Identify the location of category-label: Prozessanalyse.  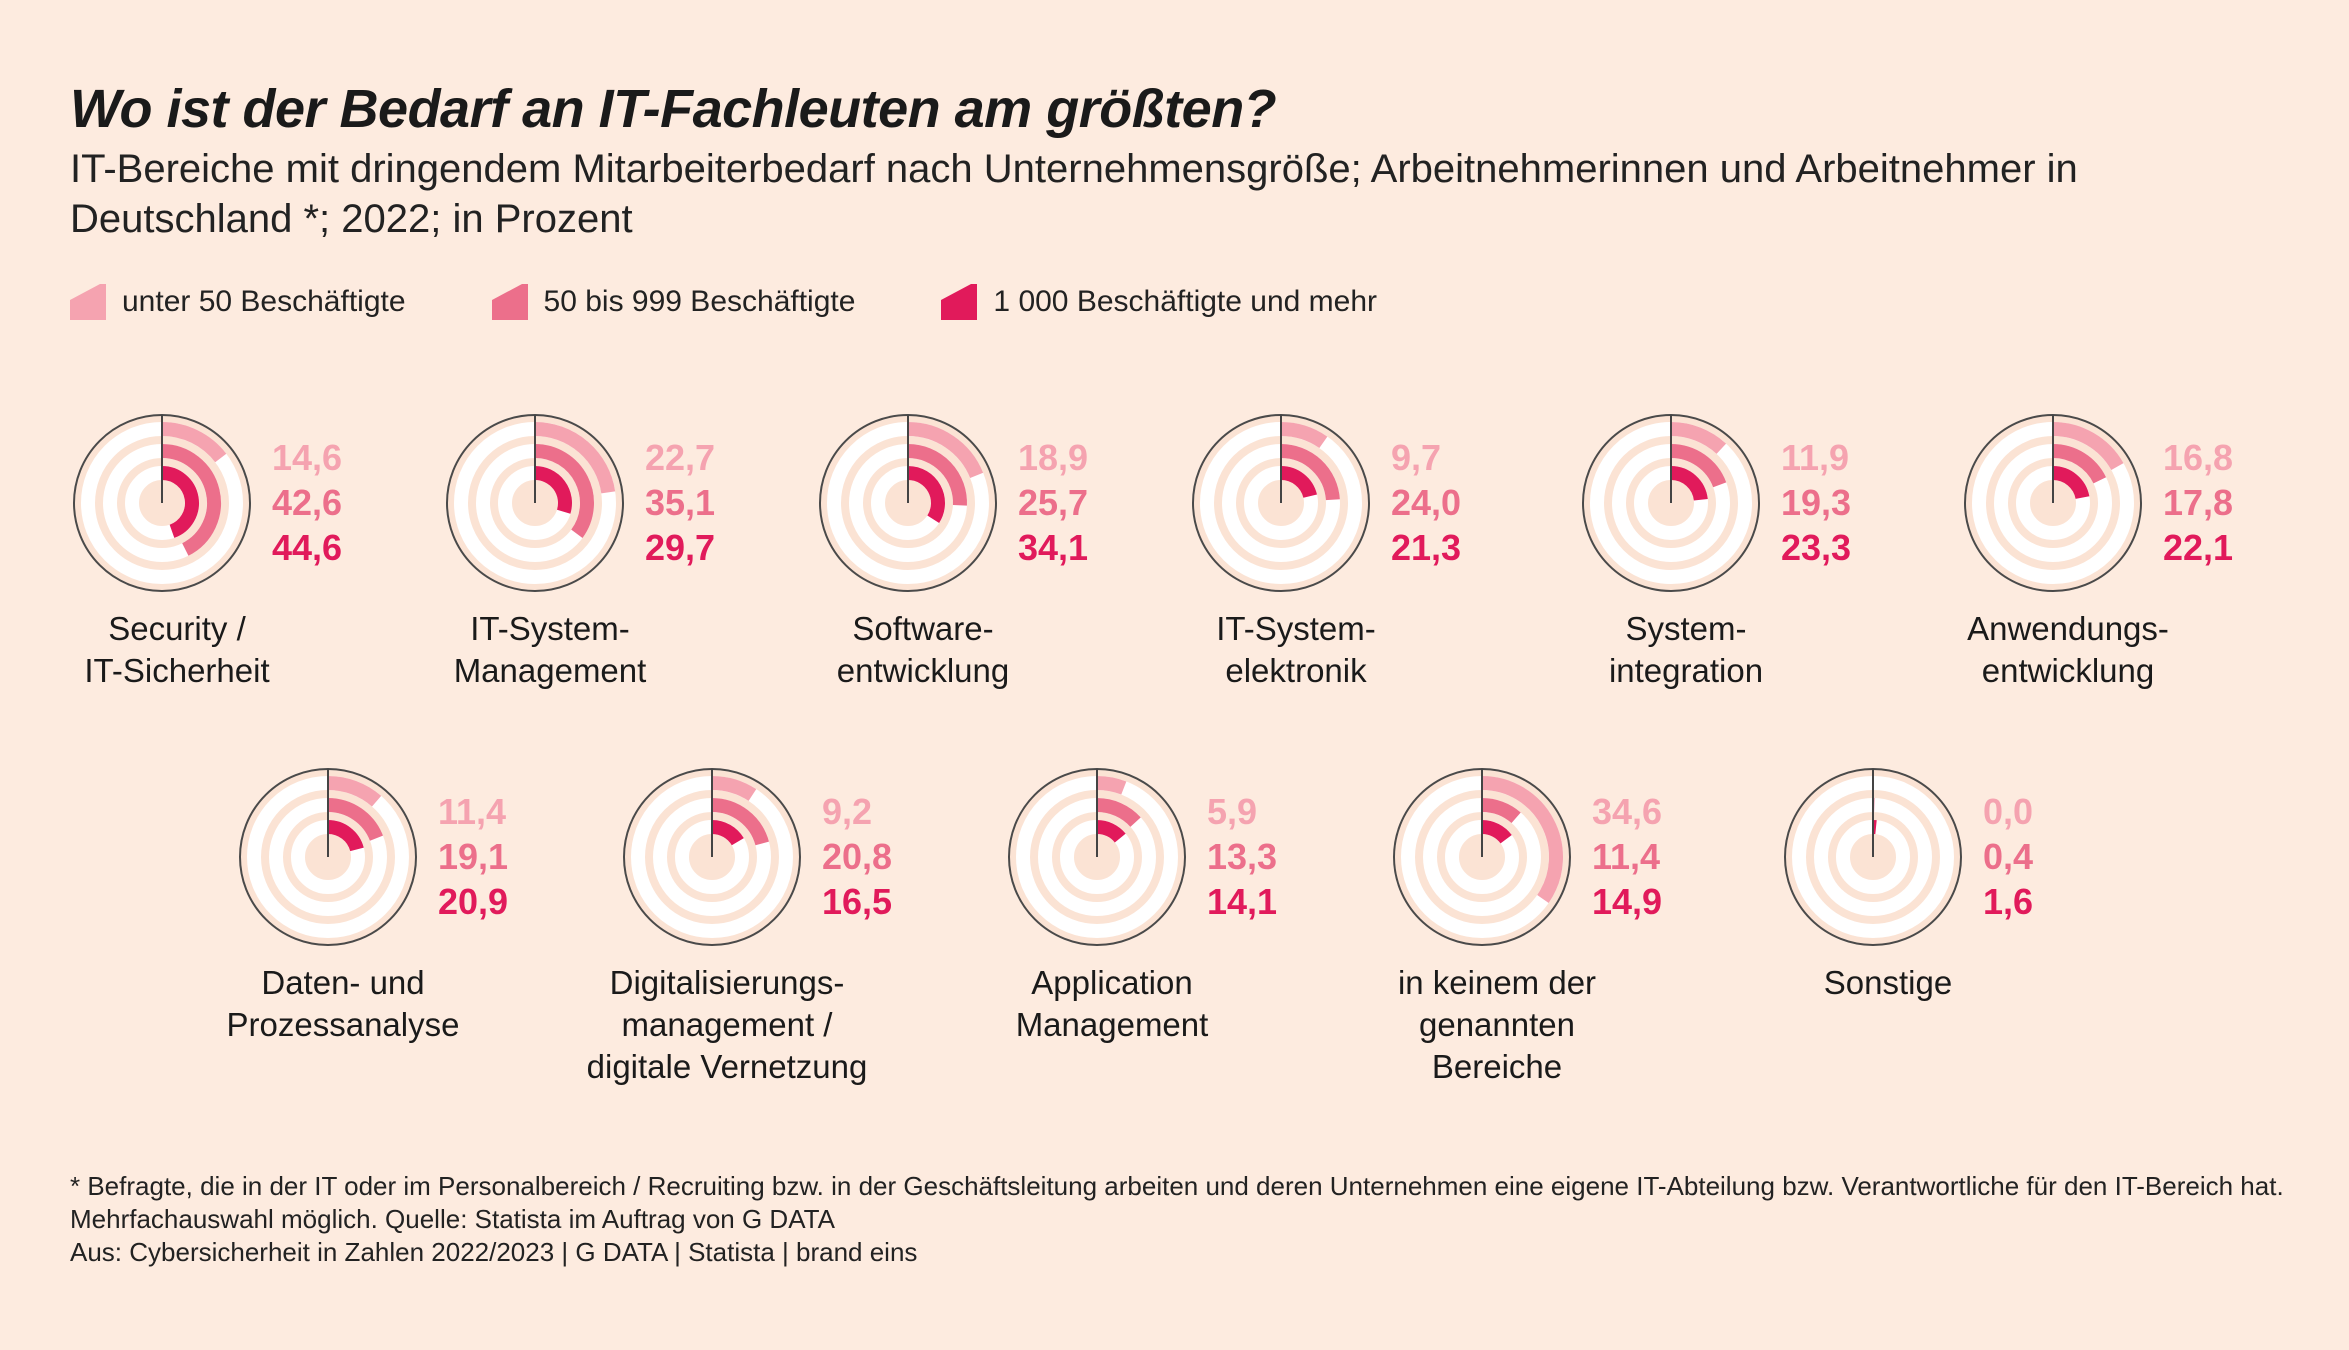
(343, 1024).